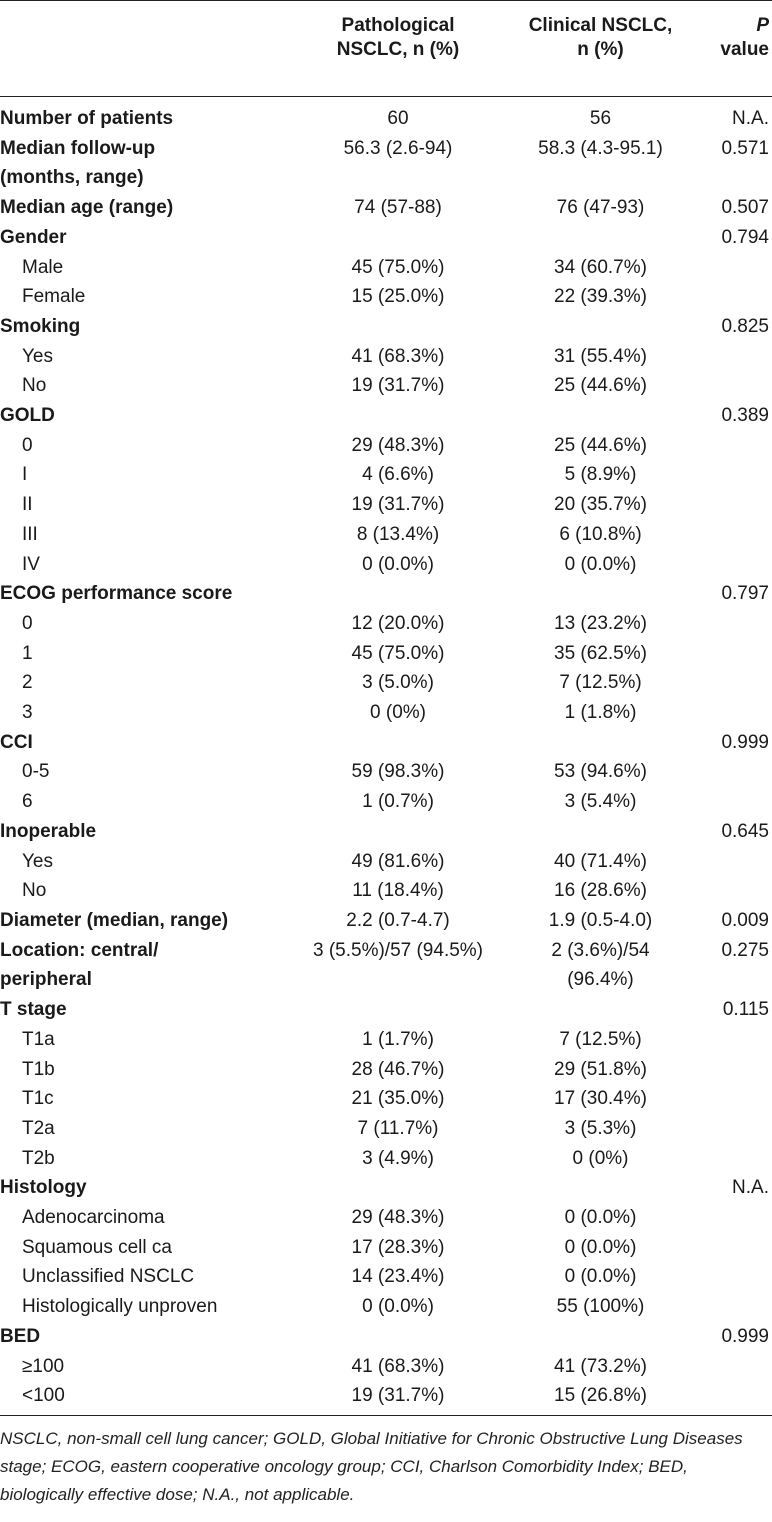 The height and width of the screenshot is (1522, 772). I want to click on pathological-value: 3 (5.0%), so click(398, 683).